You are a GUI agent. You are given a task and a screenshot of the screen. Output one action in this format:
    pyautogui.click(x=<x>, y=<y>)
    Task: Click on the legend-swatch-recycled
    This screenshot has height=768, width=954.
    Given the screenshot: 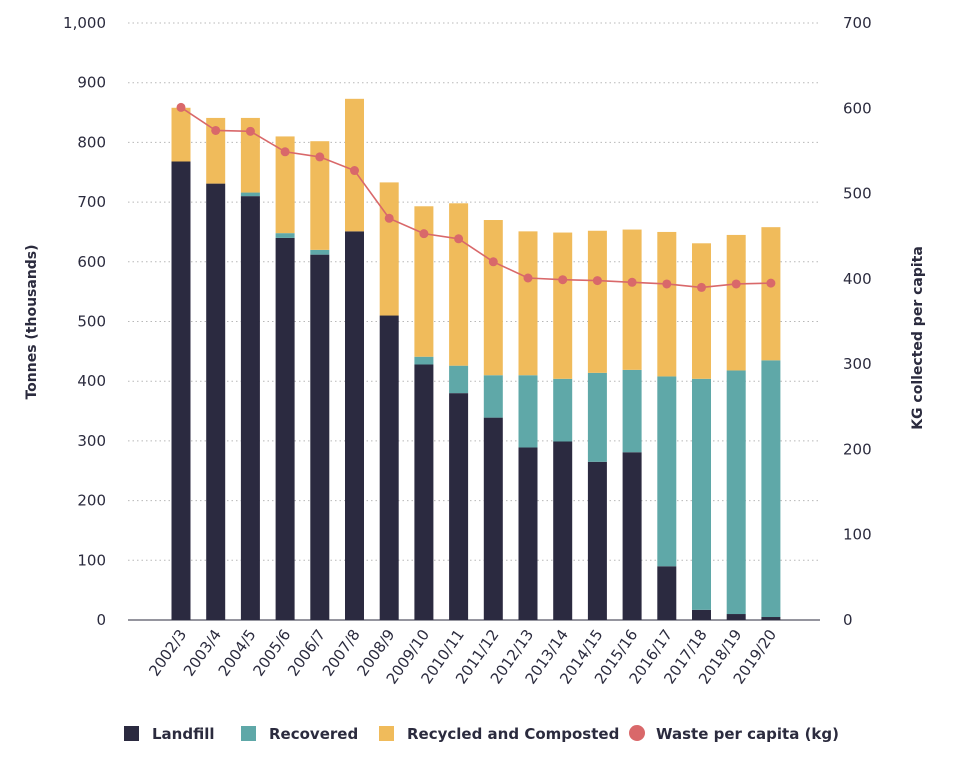 What is the action you would take?
    pyautogui.click(x=386, y=733)
    